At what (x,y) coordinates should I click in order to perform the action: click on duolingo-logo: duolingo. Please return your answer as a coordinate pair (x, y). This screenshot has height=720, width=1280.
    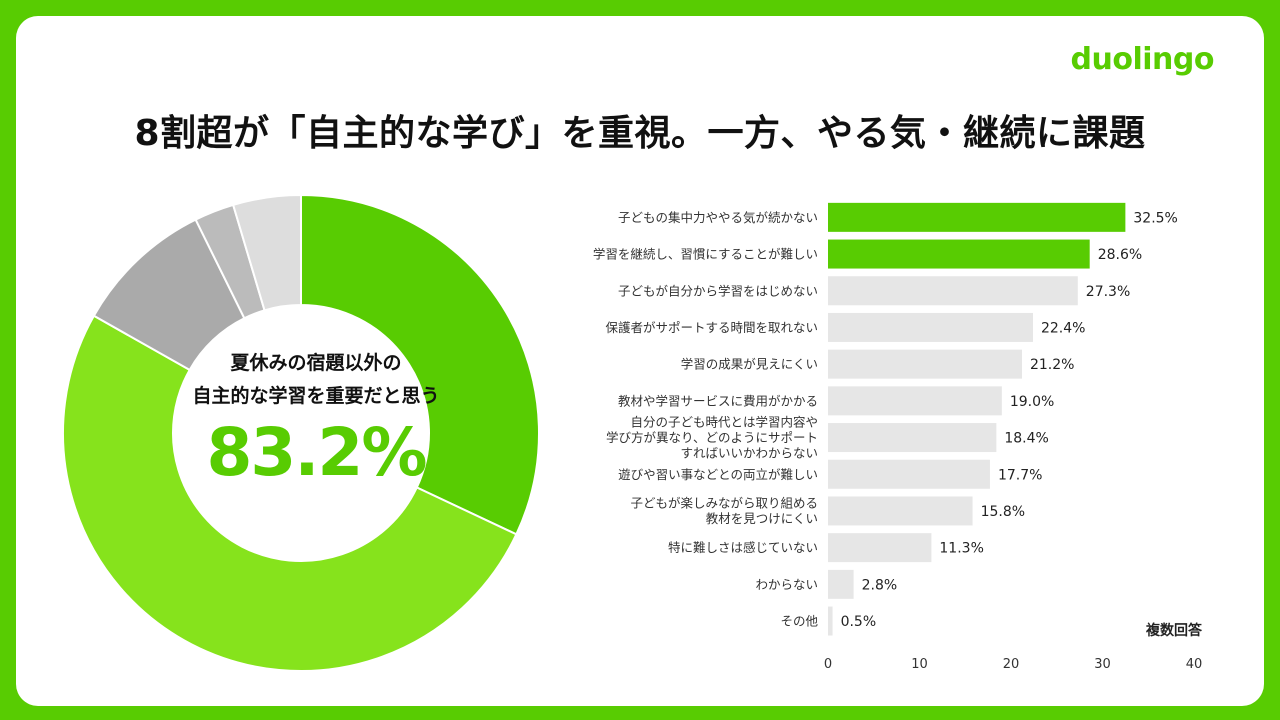
    Looking at the image, I should click on (1142, 59).